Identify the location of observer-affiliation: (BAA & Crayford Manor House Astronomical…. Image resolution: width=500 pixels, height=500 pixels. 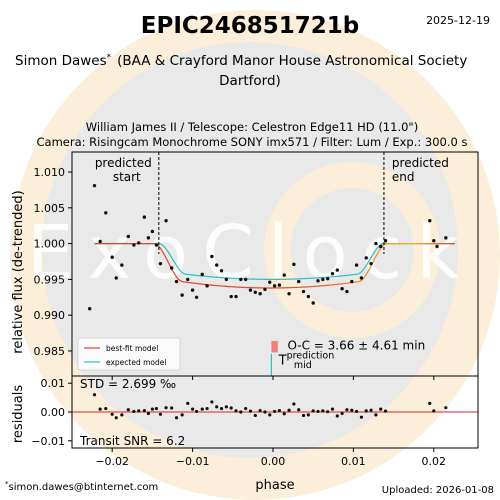
(292, 61).